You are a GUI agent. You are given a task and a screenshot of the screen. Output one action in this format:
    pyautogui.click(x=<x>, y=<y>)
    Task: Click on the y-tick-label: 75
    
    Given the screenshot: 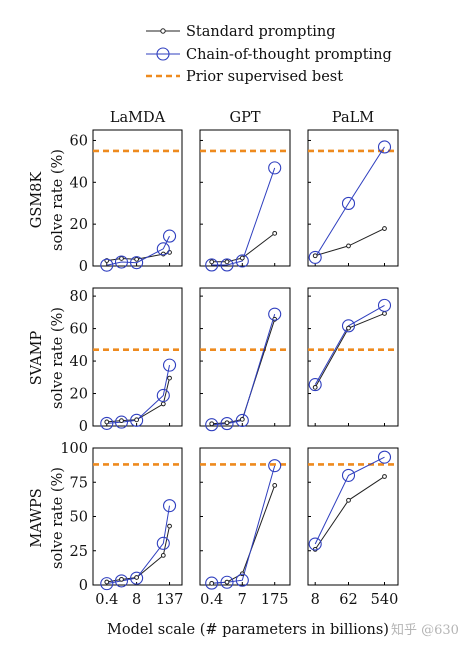 What is the action you would take?
    pyautogui.click(x=79, y=483)
    